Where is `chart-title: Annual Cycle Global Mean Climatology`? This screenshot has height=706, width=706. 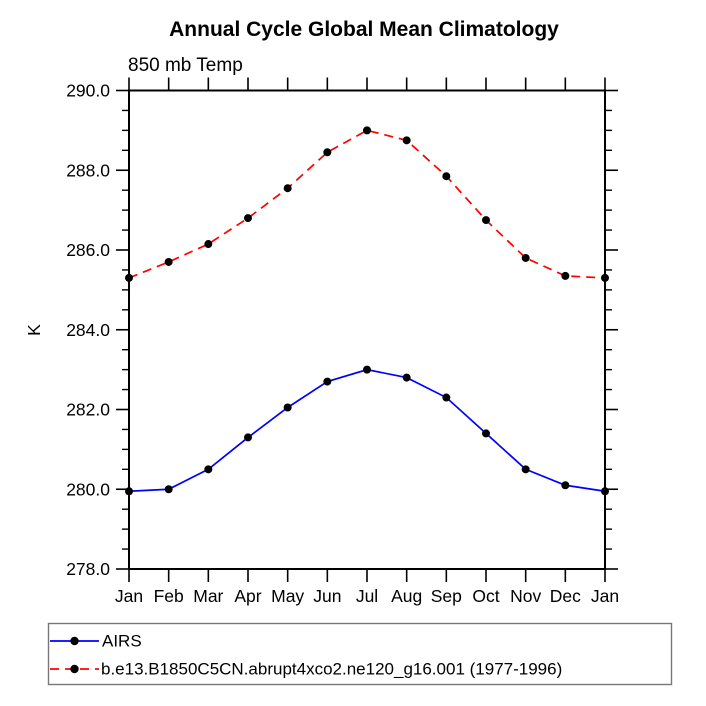
chart-title: Annual Cycle Global Mean Climatology is located at coordinates (364, 29).